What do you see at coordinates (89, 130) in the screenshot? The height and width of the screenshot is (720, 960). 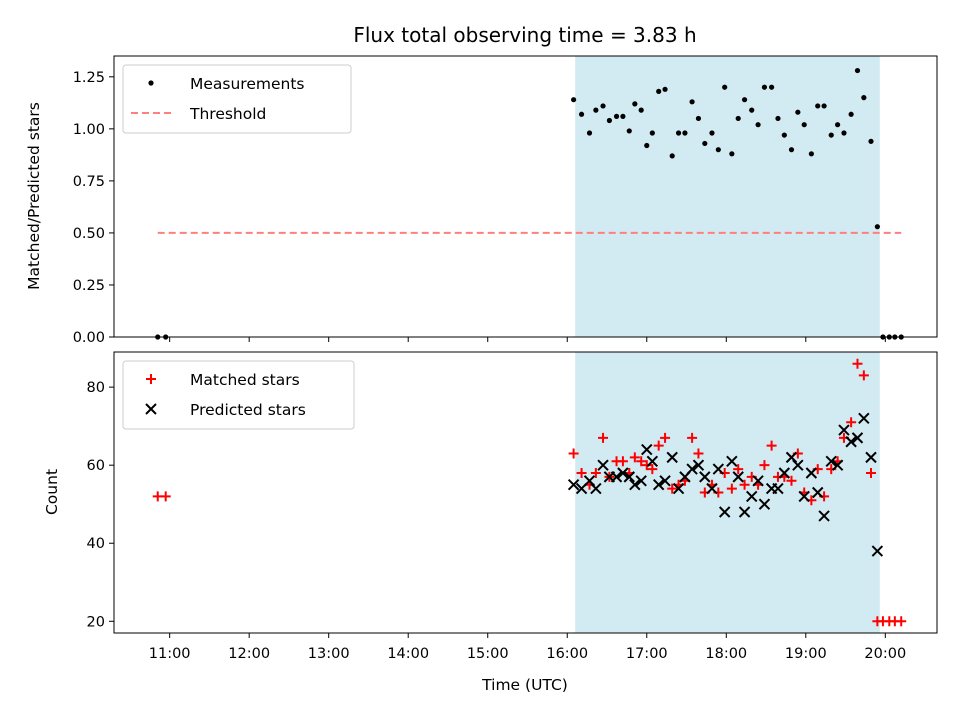 I see `top-panel-y-tick-label: 1.00` at bounding box center [89, 130].